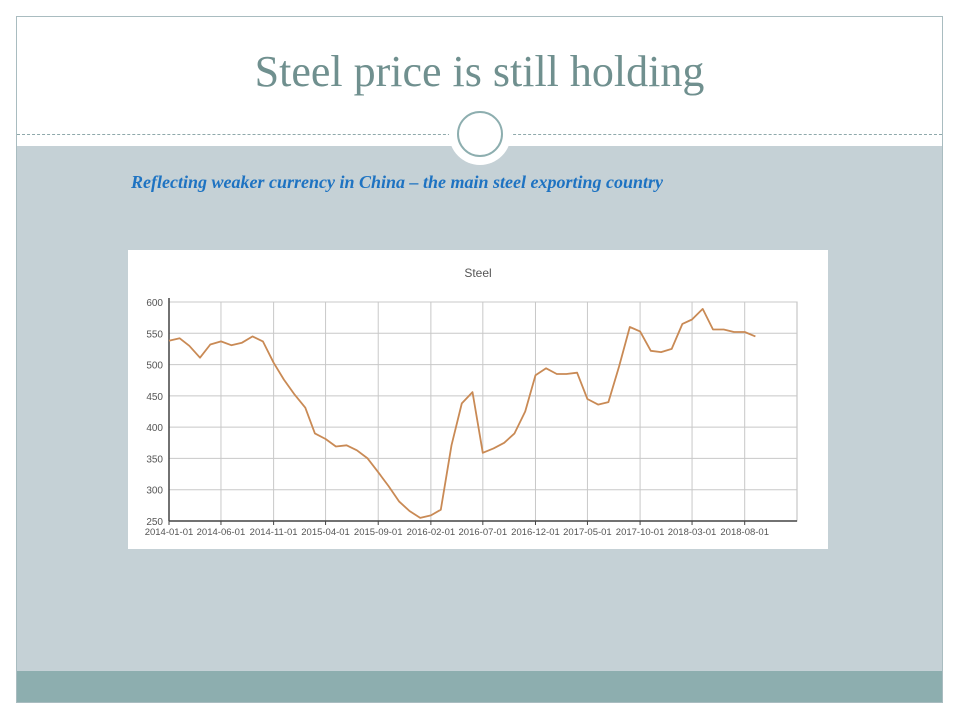  I want to click on x-tick-label: 2014-01-01, so click(169, 532).